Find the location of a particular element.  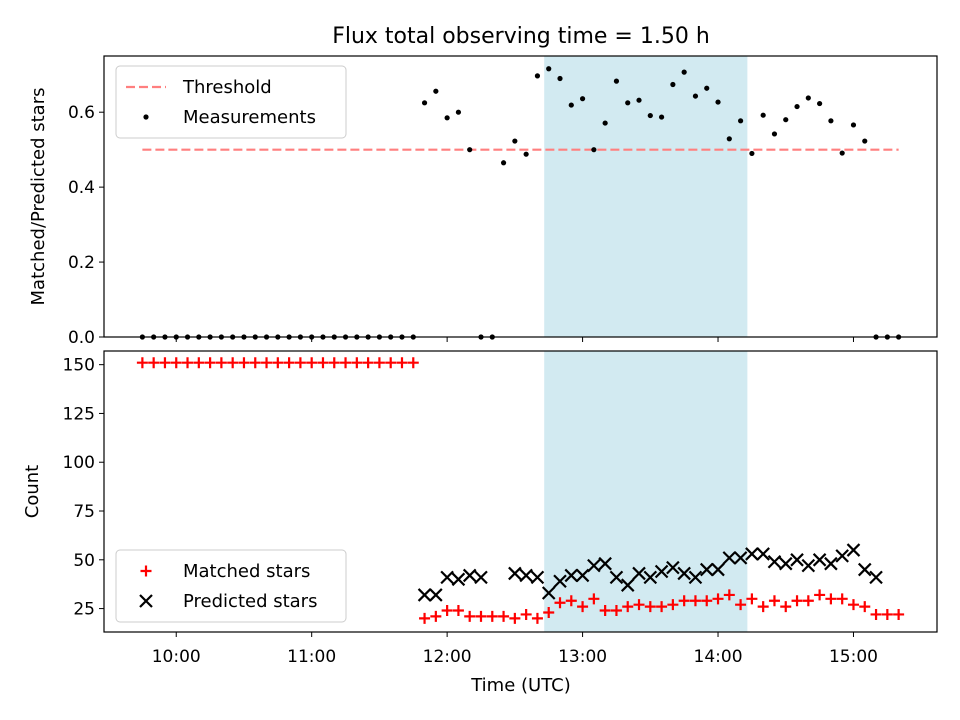

x-tick-label: 14:00 is located at coordinates (718, 657).